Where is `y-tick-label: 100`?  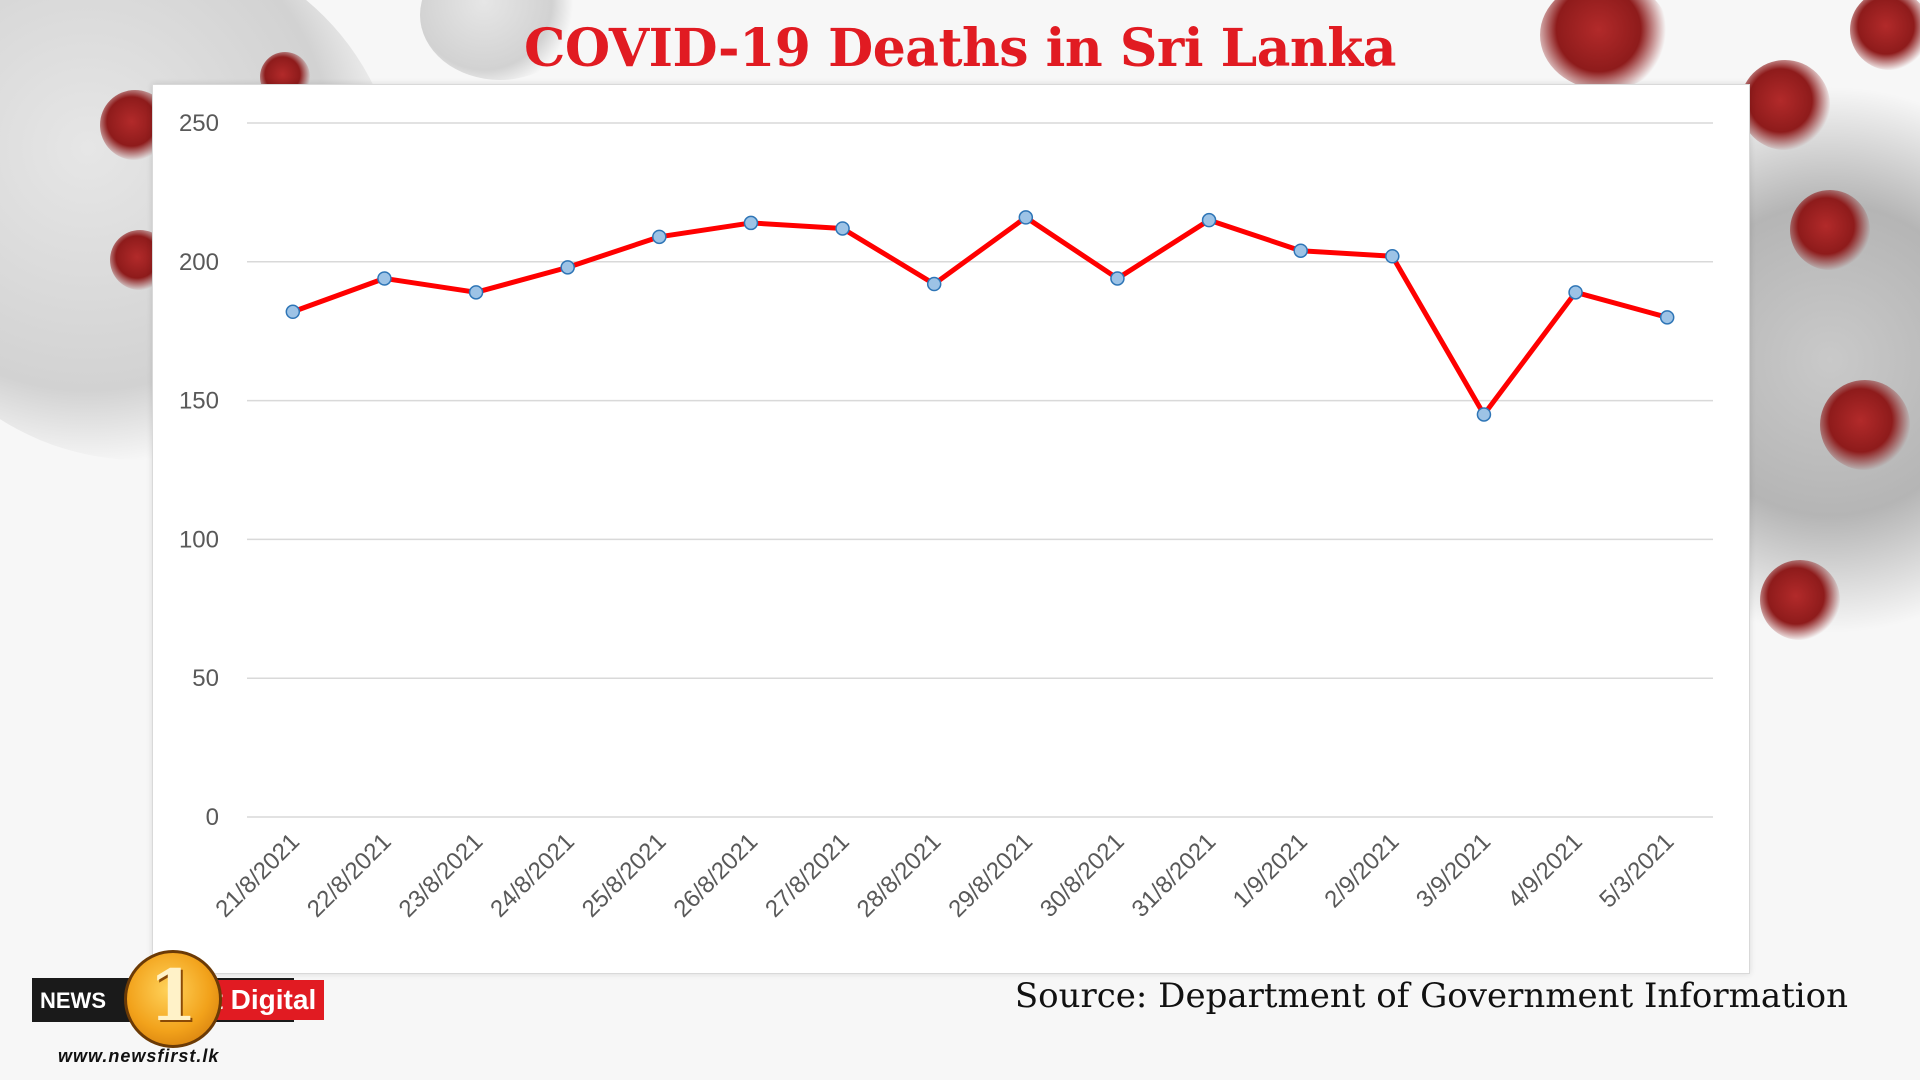
y-tick-label: 100 is located at coordinates (199, 539).